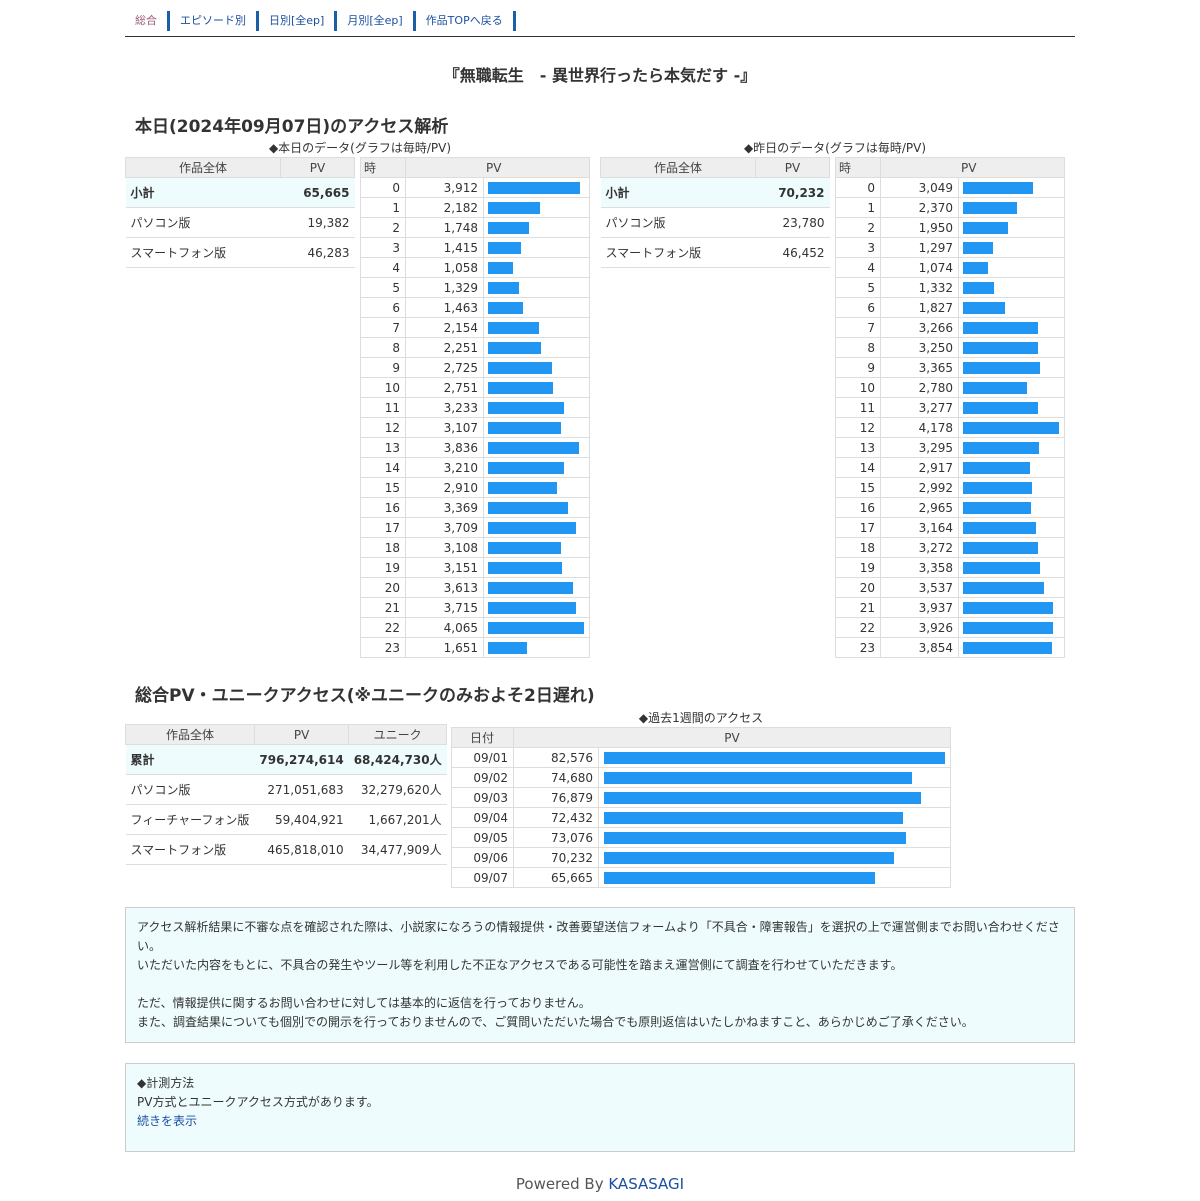  Describe the element at coordinates (475, 567) in the screenshot. I see `table-row: 19 3,151` at that location.